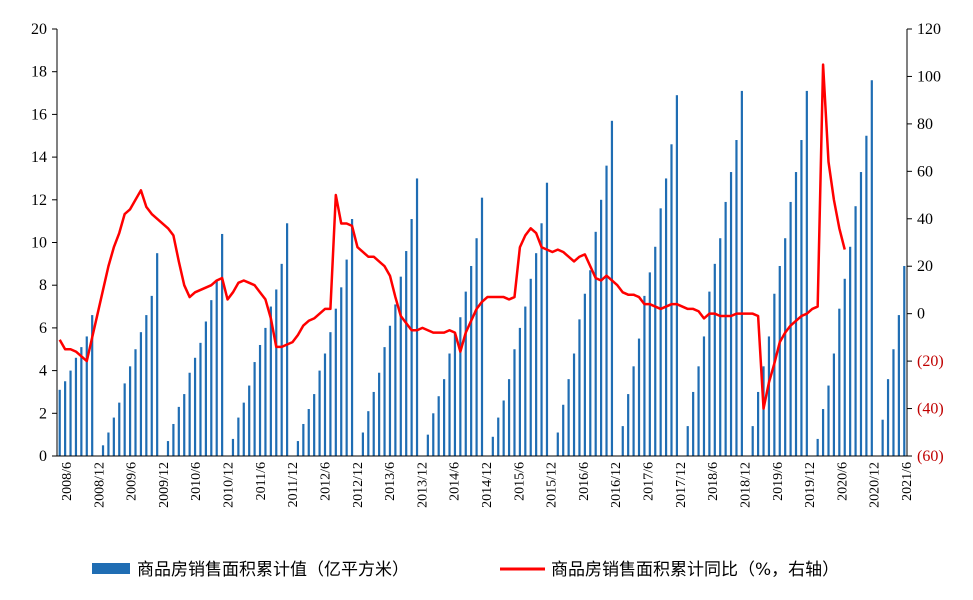 The width and height of the screenshot is (973, 600). Describe the element at coordinates (229, 485) in the screenshot. I see `x-tick-label: 2010/12` at that location.